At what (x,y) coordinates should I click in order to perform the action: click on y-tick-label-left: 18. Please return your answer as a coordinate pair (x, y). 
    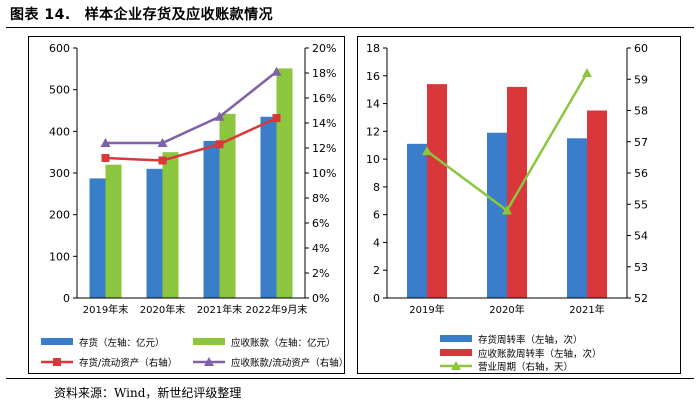
    Looking at the image, I should click on (373, 48).